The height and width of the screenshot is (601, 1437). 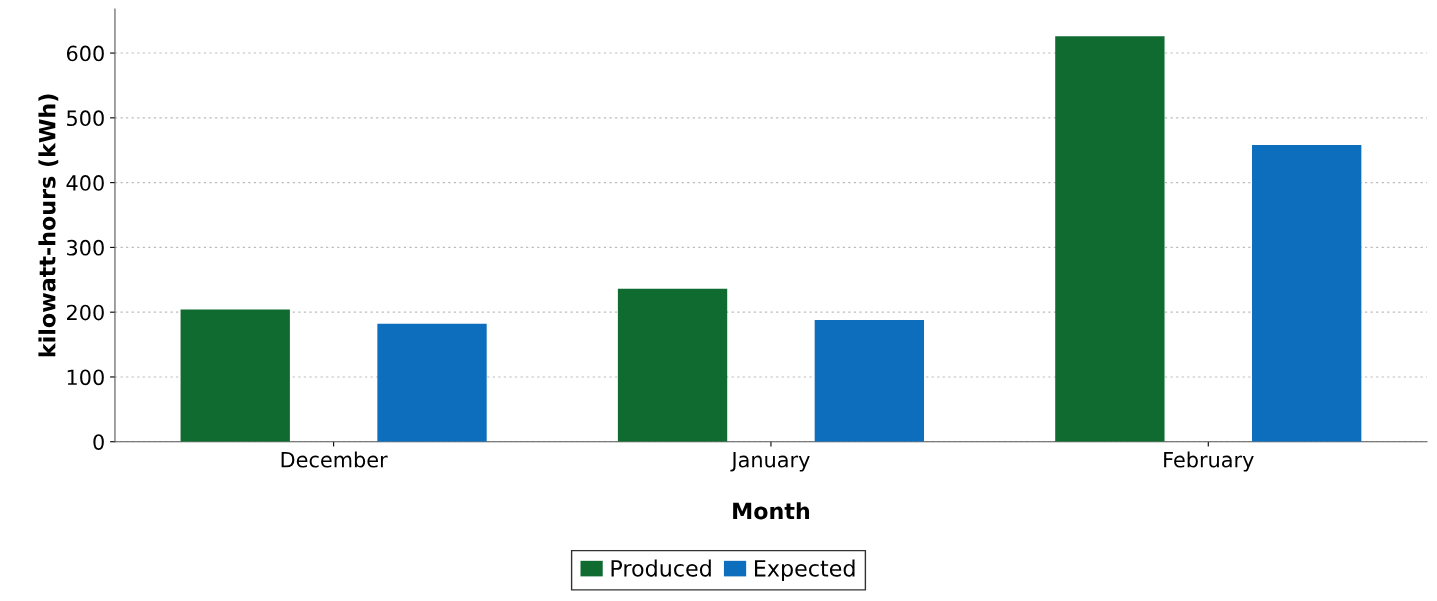 What do you see at coordinates (85, 53) in the screenshot?
I see `y-tick-label: 600` at bounding box center [85, 53].